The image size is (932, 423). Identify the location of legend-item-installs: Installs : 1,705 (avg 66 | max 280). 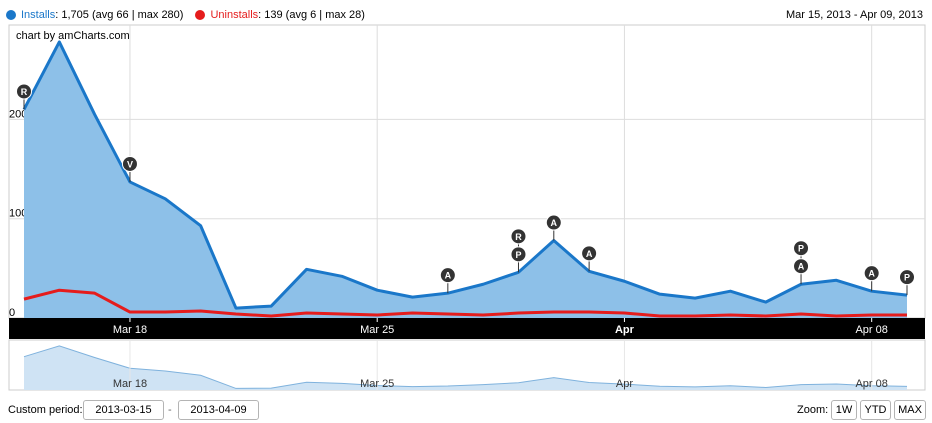
(94, 15).